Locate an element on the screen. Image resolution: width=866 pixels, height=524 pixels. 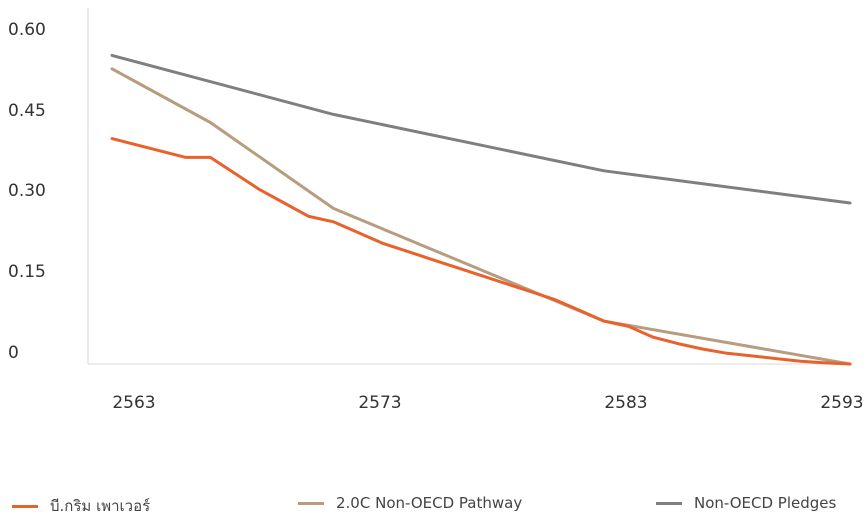
legend-label-pledges: Non-OECD Pledges is located at coordinates (765, 503).